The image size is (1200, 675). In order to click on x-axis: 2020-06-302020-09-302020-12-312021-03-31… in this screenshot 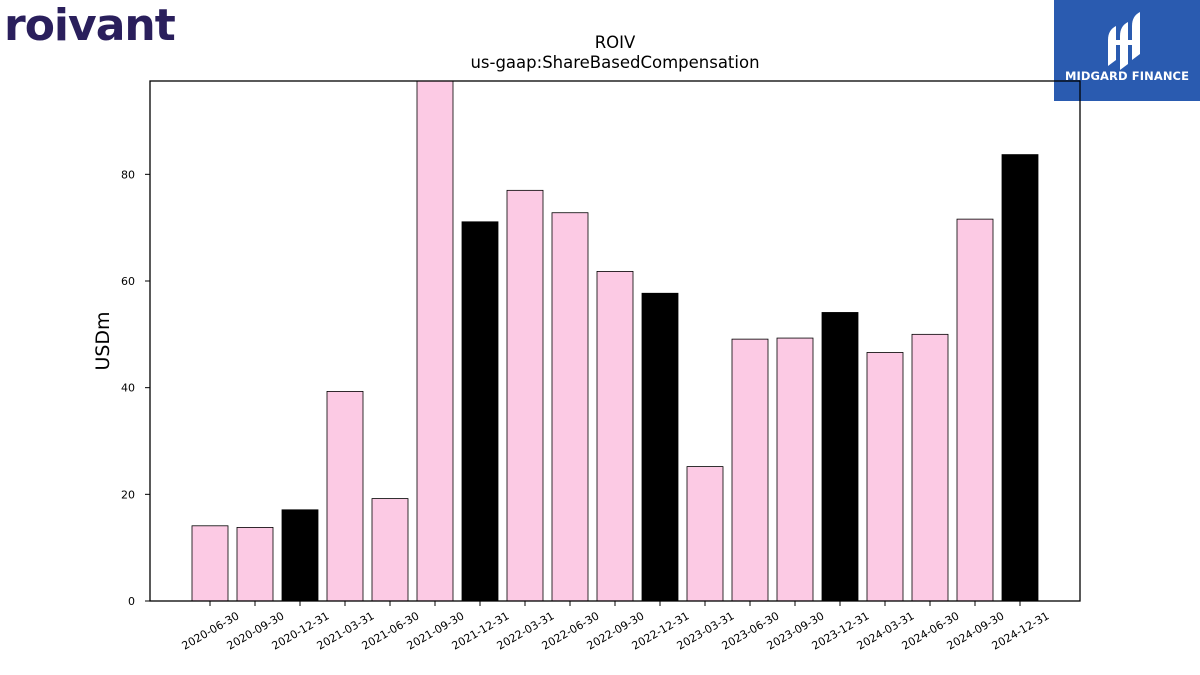, I will do `click(616, 627)`.